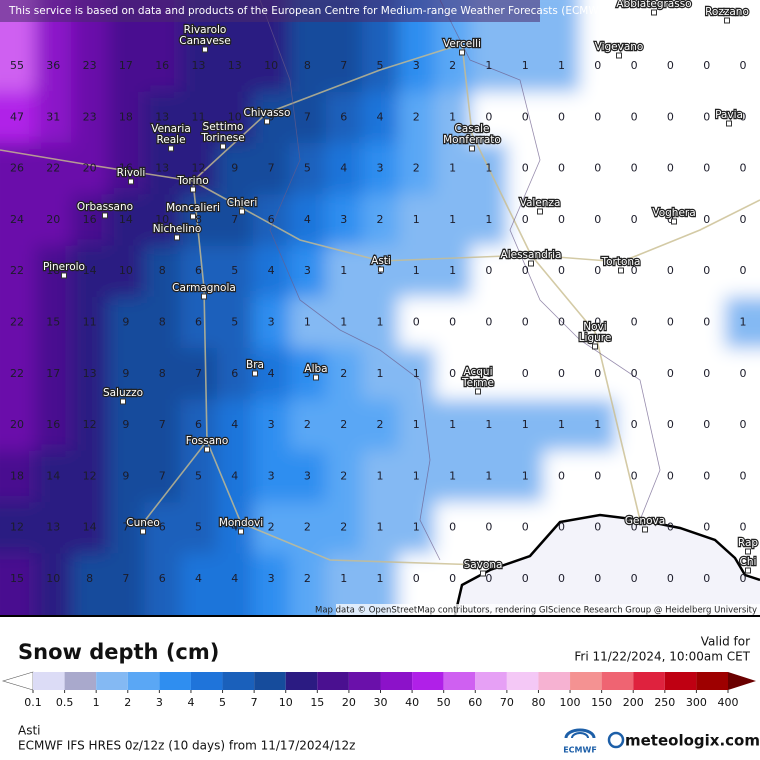 The width and height of the screenshot is (760, 760). I want to click on grid-value: 31, so click(53, 116).